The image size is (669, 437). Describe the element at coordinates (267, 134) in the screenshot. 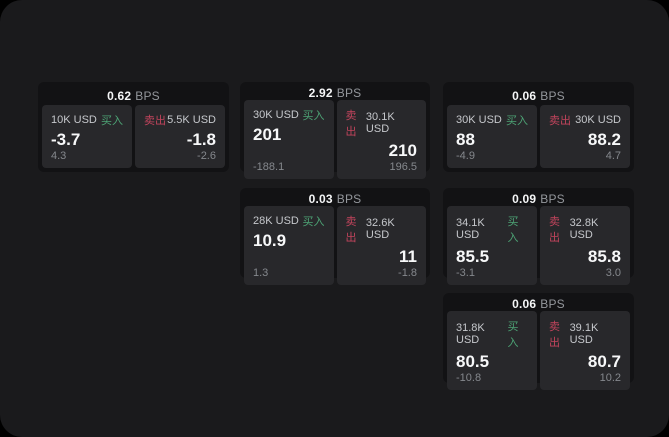

I see `buy-price: 201` at that location.